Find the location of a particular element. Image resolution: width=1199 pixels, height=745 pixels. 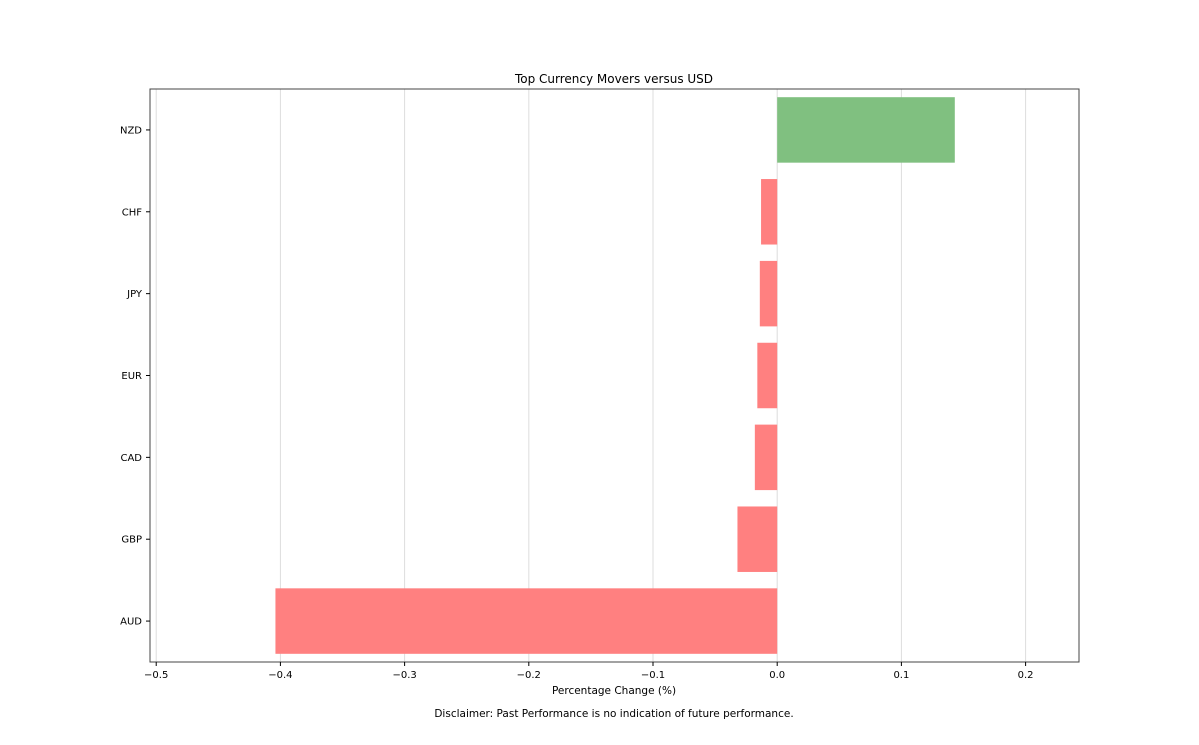

bar-jpy is located at coordinates (768, 293).